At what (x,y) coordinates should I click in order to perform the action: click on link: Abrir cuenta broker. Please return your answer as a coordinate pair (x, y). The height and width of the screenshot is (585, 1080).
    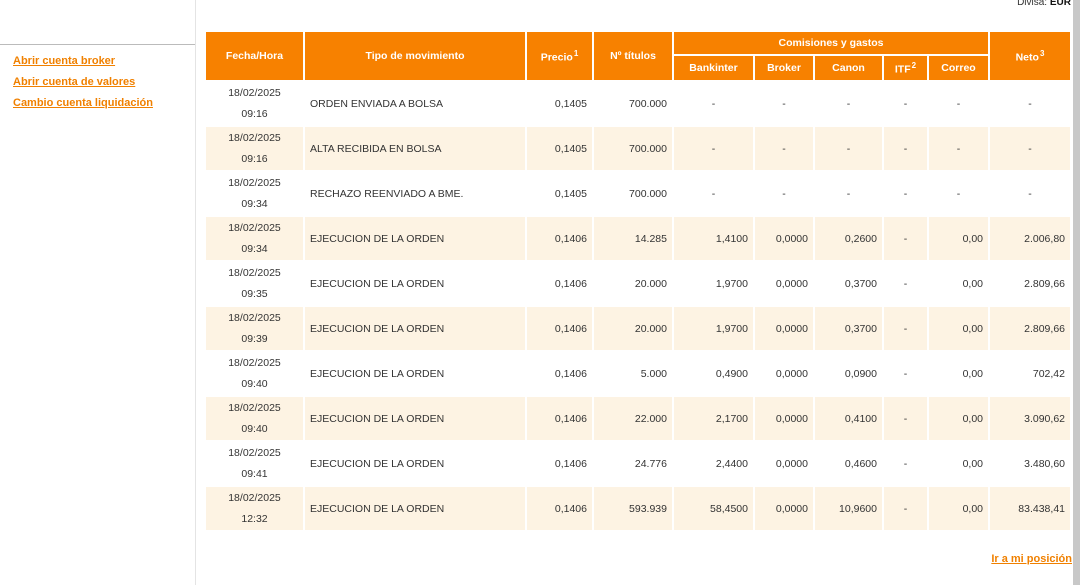
    Looking at the image, I should click on (64, 61).